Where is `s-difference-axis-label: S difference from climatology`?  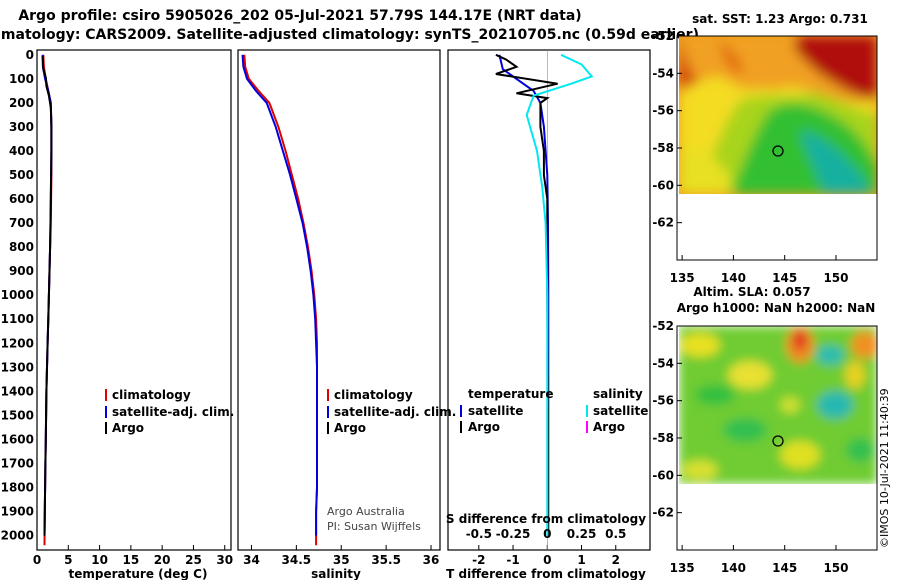
s-difference-axis-label: S difference from climatology is located at coordinates (546, 519).